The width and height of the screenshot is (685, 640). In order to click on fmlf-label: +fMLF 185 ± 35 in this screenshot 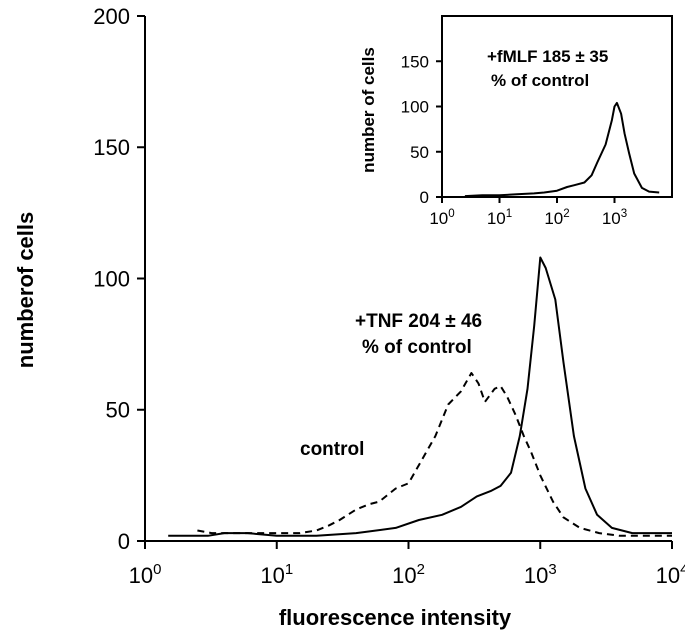, I will do `click(547, 56)`.